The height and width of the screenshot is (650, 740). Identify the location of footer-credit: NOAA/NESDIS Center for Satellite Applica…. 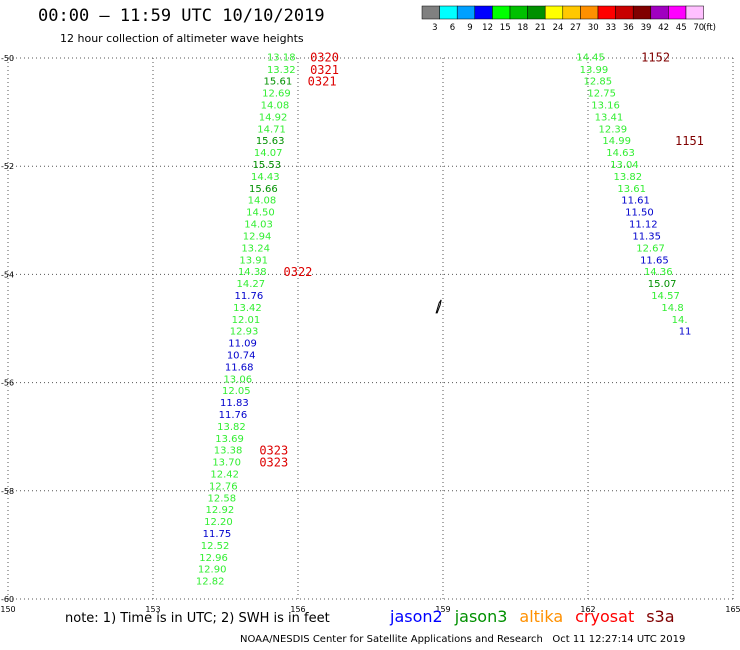
(463, 639).